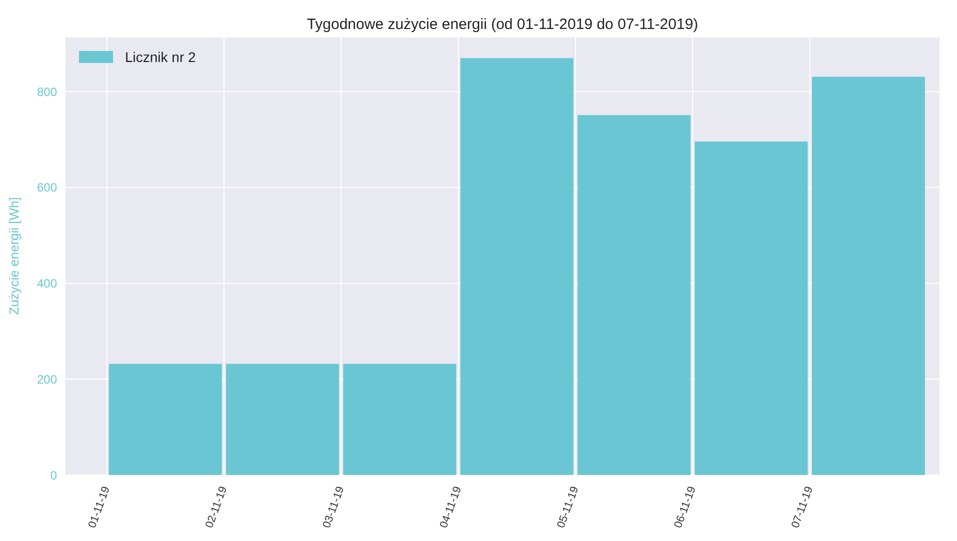  What do you see at coordinates (47, 379) in the screenshot?
I see `y-tick-label: 200` at bounding box center [47, 379].